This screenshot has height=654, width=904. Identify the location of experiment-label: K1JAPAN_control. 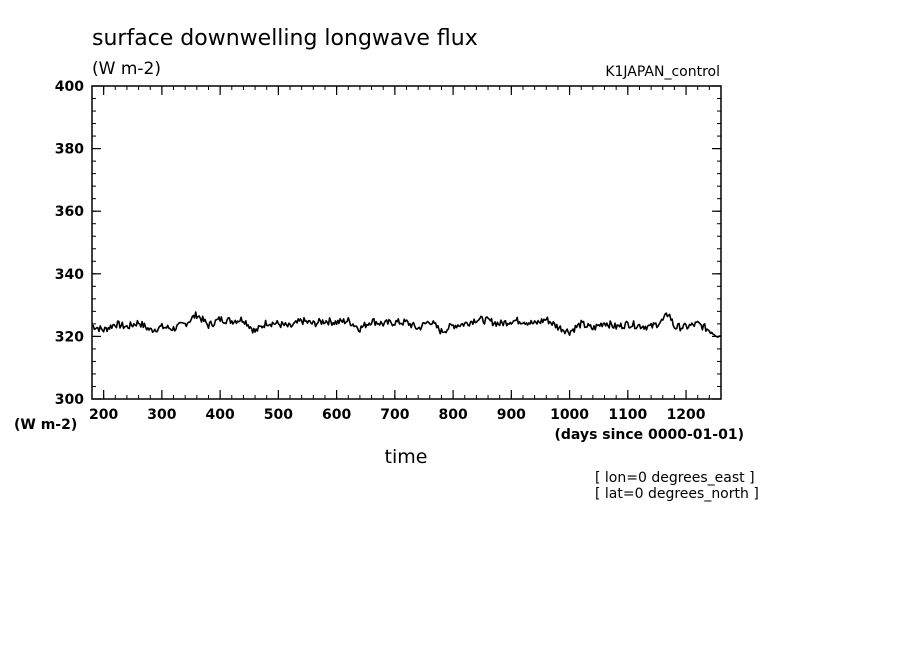
(662, 72).